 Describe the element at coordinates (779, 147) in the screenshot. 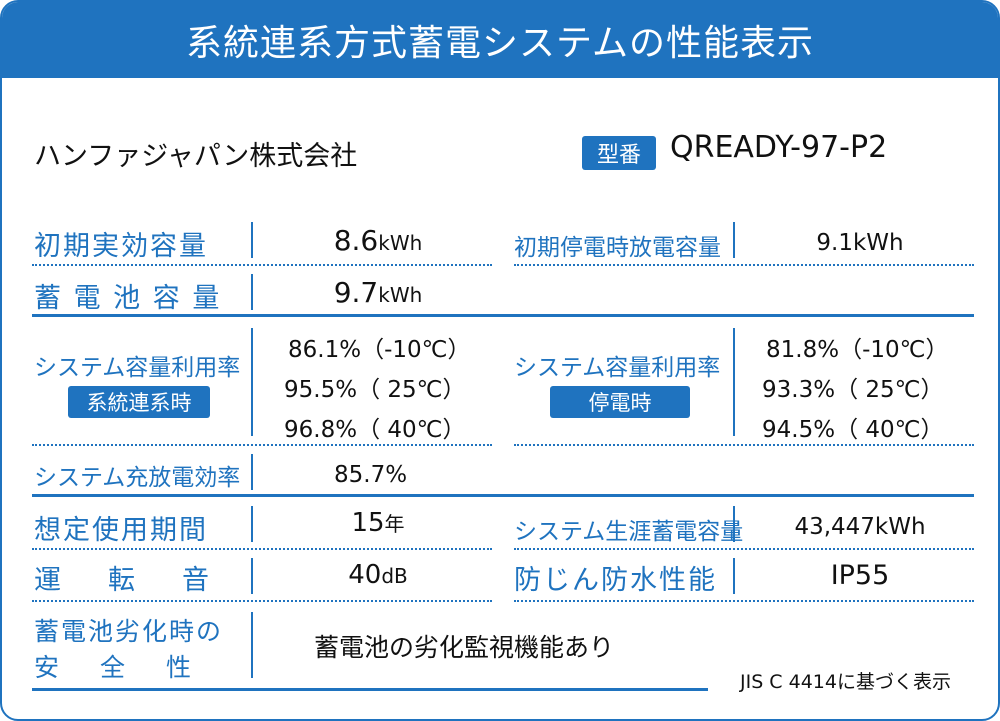

I see `model-number: QREADY-97-P2` at that location.